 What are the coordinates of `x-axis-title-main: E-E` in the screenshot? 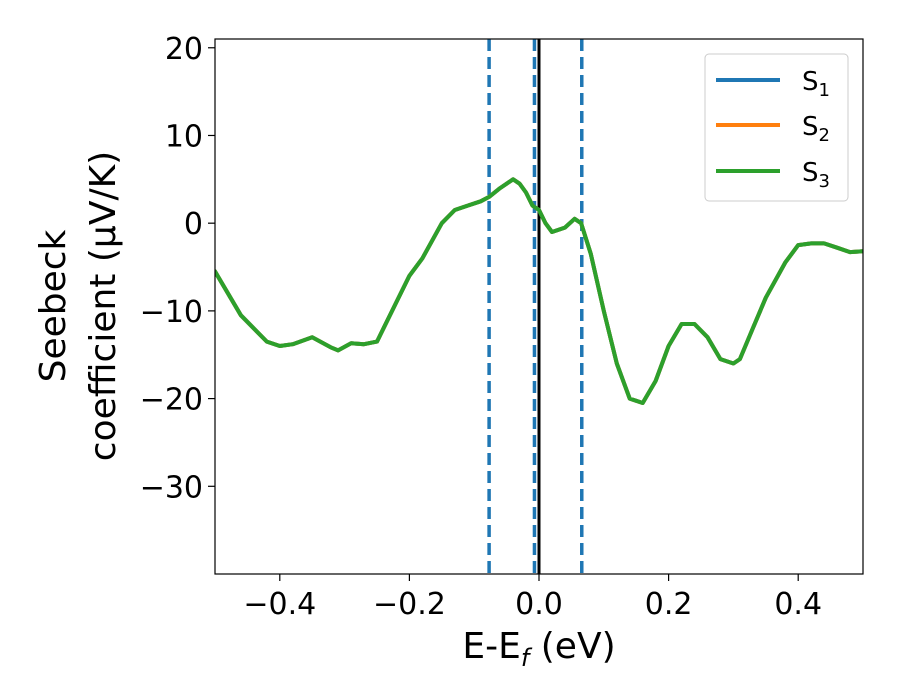 It's located at (491, 646).